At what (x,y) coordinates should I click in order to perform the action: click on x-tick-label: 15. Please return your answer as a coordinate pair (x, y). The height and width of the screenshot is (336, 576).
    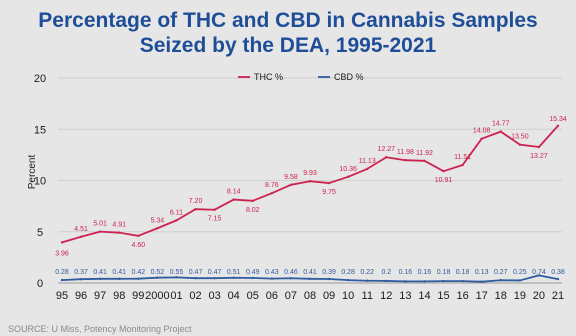
    Looking at the image, I should click on (443, 296).